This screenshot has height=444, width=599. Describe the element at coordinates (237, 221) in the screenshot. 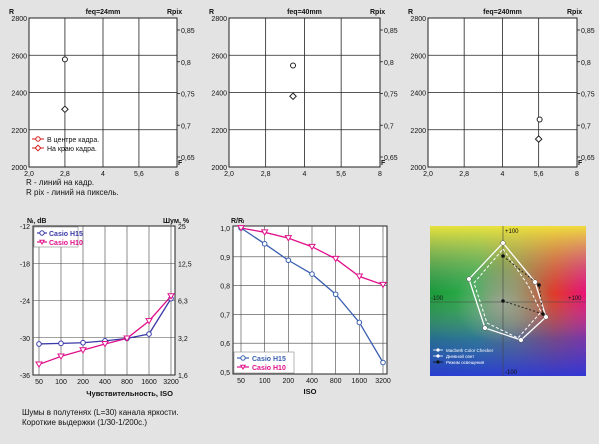

I see `y-axis-label: R/Rₗ` at that location.